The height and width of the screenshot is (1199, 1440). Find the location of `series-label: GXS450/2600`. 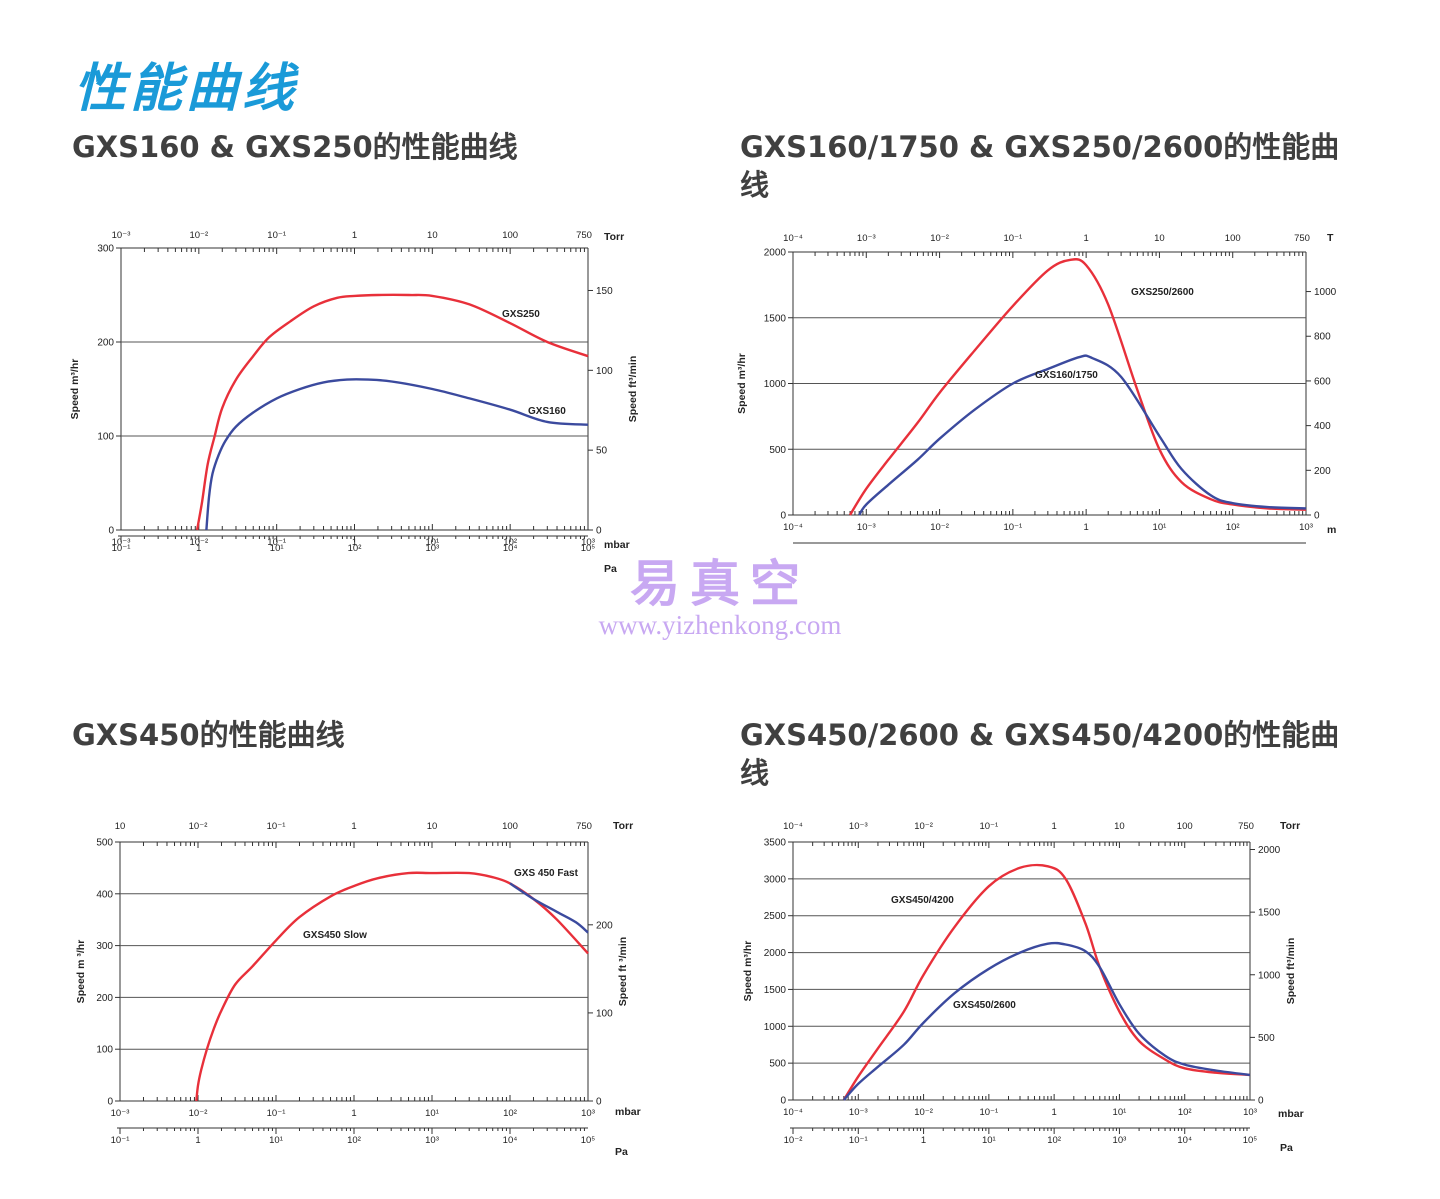

series-label: GXS450/2600 is located at coordinates (984, 1005).